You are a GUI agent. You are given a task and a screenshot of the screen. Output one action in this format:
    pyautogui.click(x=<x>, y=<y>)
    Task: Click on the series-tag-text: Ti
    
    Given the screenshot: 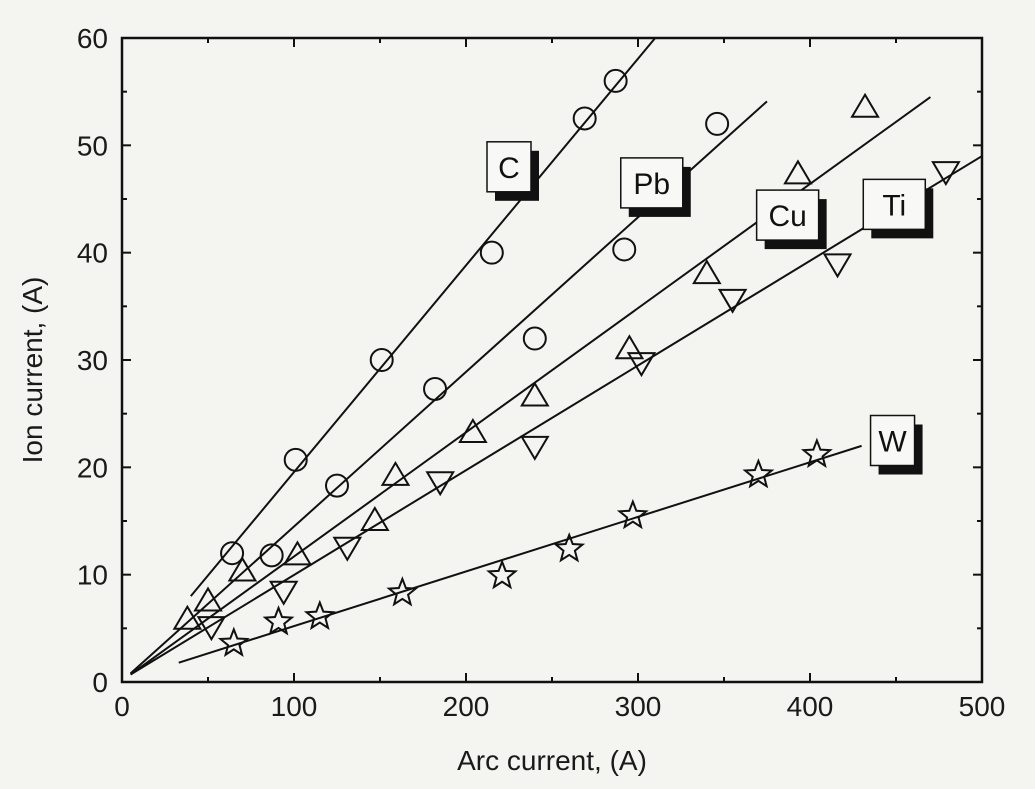 What is the action you would take?
    pyautogui.click(x=894, y=205)
    